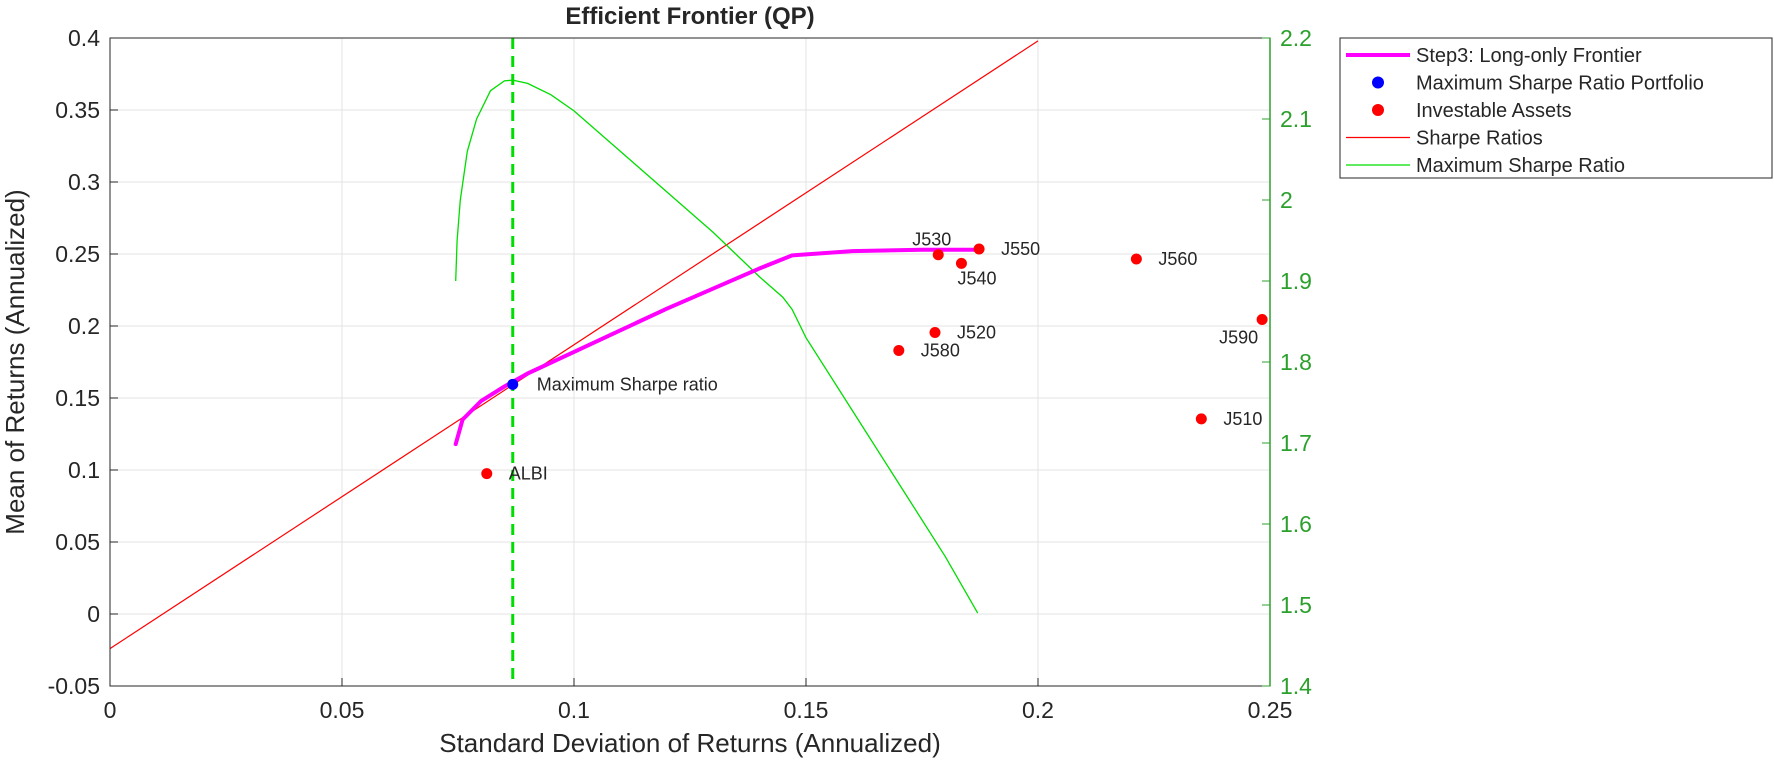 The height and width of the screenshot is (762, 1774). What do you see at coordinates (1270, 710) in the screenshot?
I see `x-tick-label: 0.25` at bounding box center [1270, 710].